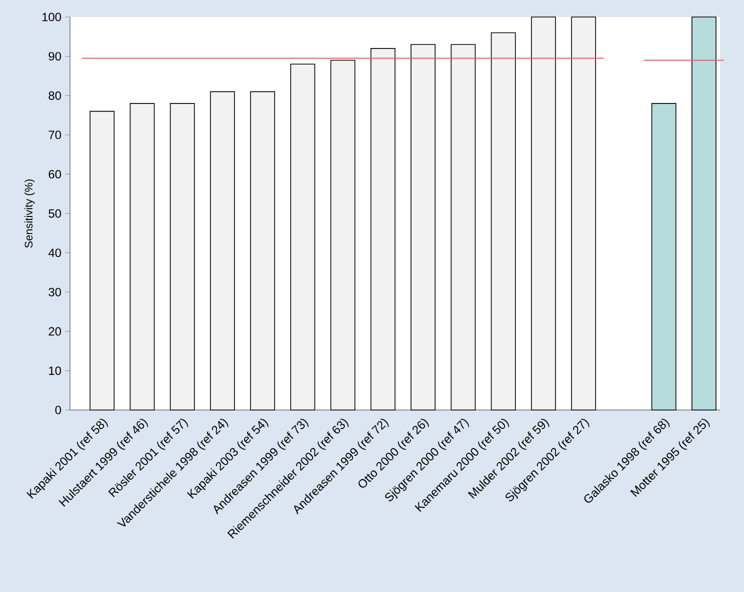 This screenshot has width=744, height=592. What do you see at coordinates (55, 95) in the screenshot?
I see `y-tick-label: 80` at bounding box center [55, 95].